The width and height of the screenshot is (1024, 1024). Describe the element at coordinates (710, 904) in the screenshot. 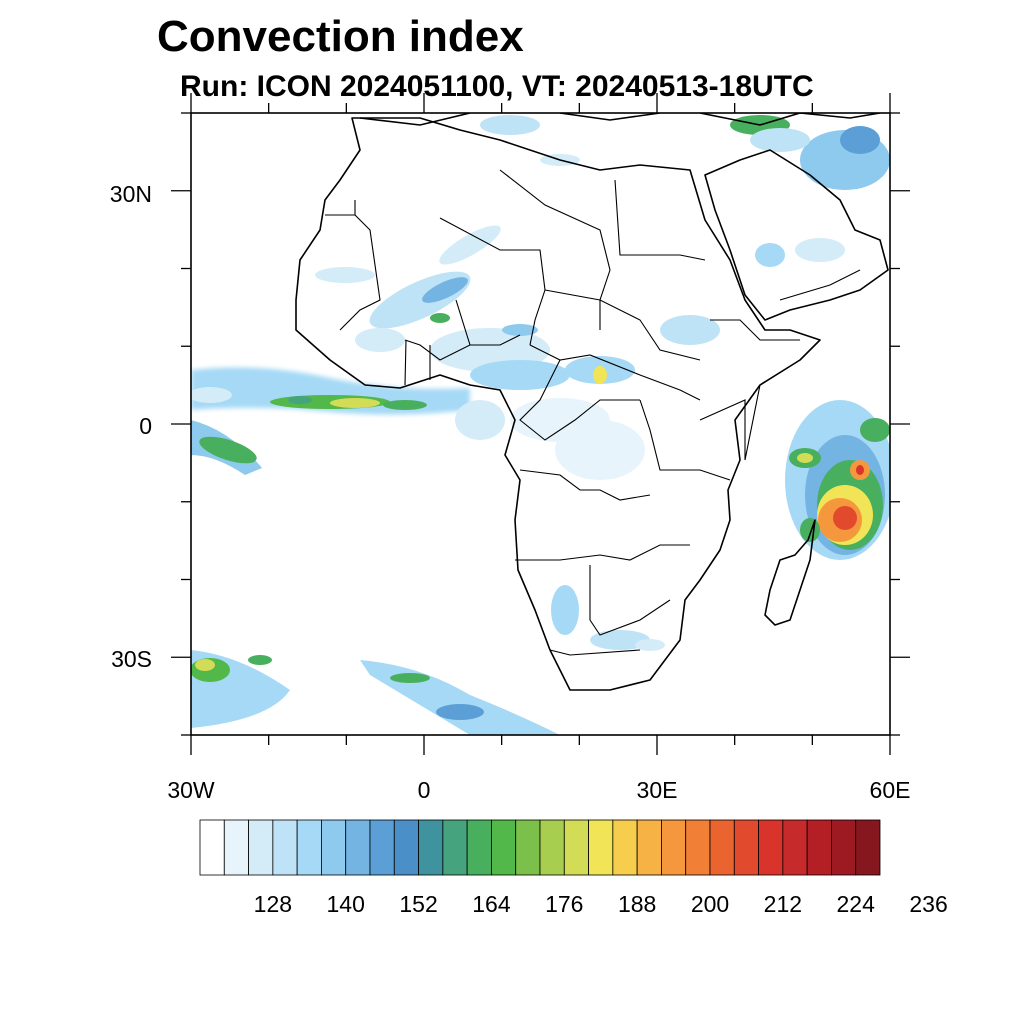

I see `colorbar-label: 200` at that location.